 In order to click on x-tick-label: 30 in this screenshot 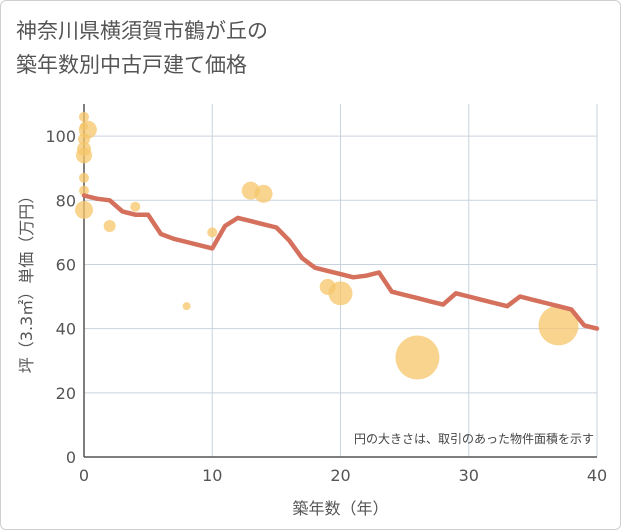, I will do `click(469, 475)`.